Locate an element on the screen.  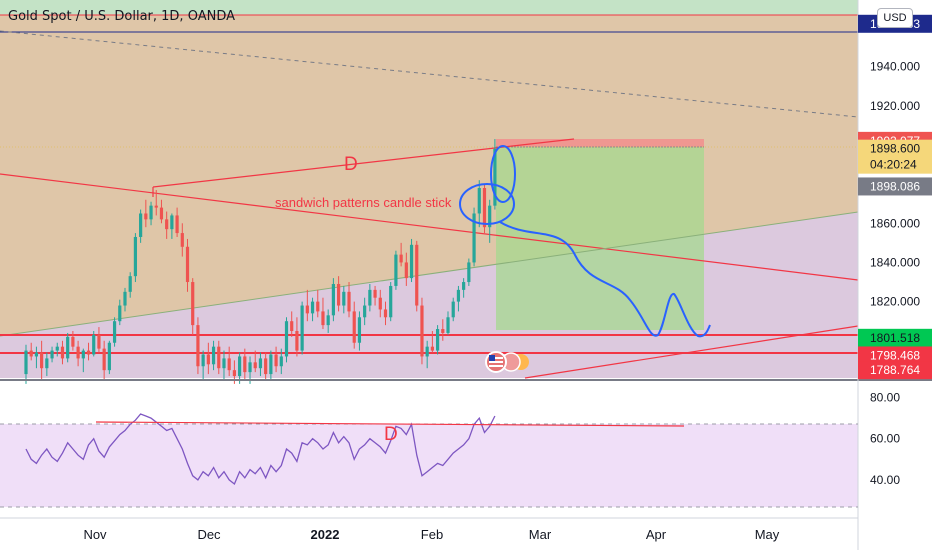
currency-button: USD is located at coordinates (895, 18).